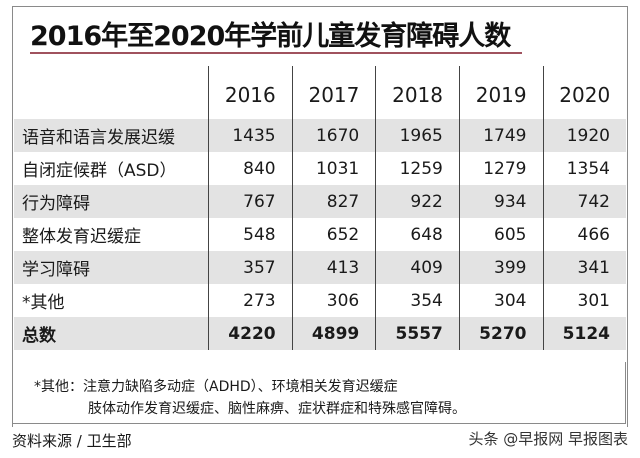  Describe the element at coordinates (584, 234) in the screenshot. I see `table-cell: 466` at that location.